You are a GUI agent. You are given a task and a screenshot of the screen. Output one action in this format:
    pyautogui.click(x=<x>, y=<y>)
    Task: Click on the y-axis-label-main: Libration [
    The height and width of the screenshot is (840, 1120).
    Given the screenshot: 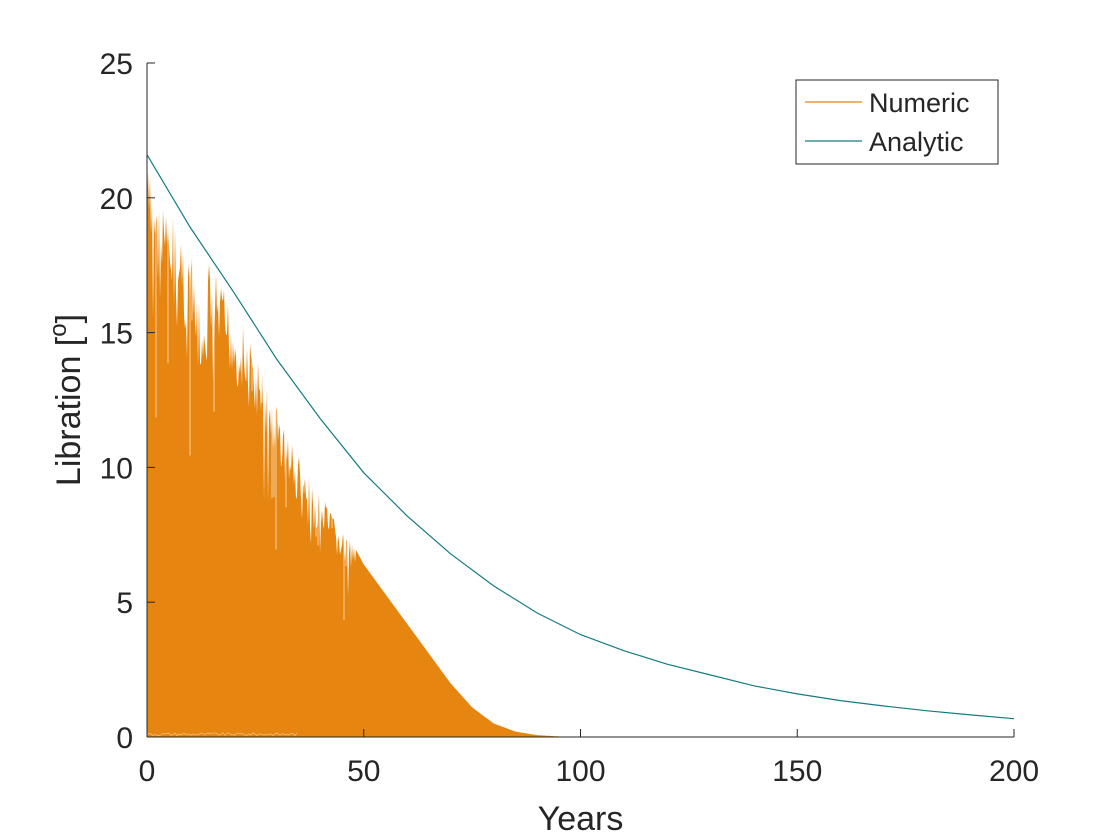 What is the action you would take?
    pyautogui.click(x=69, y=411)
    